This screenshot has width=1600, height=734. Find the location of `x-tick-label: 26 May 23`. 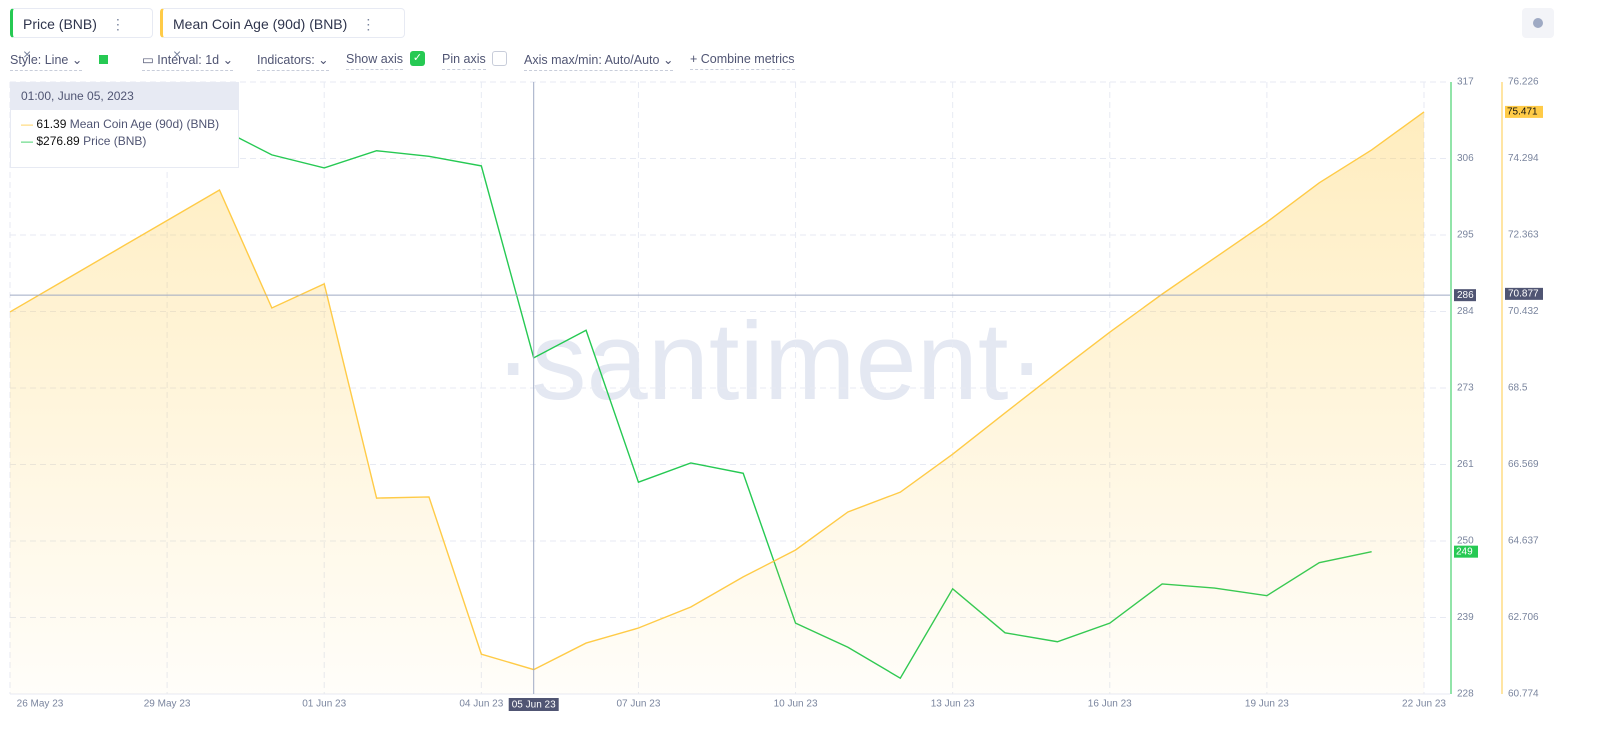

x-tick-label: 26 May 23 is located at coordinates (40, 704).